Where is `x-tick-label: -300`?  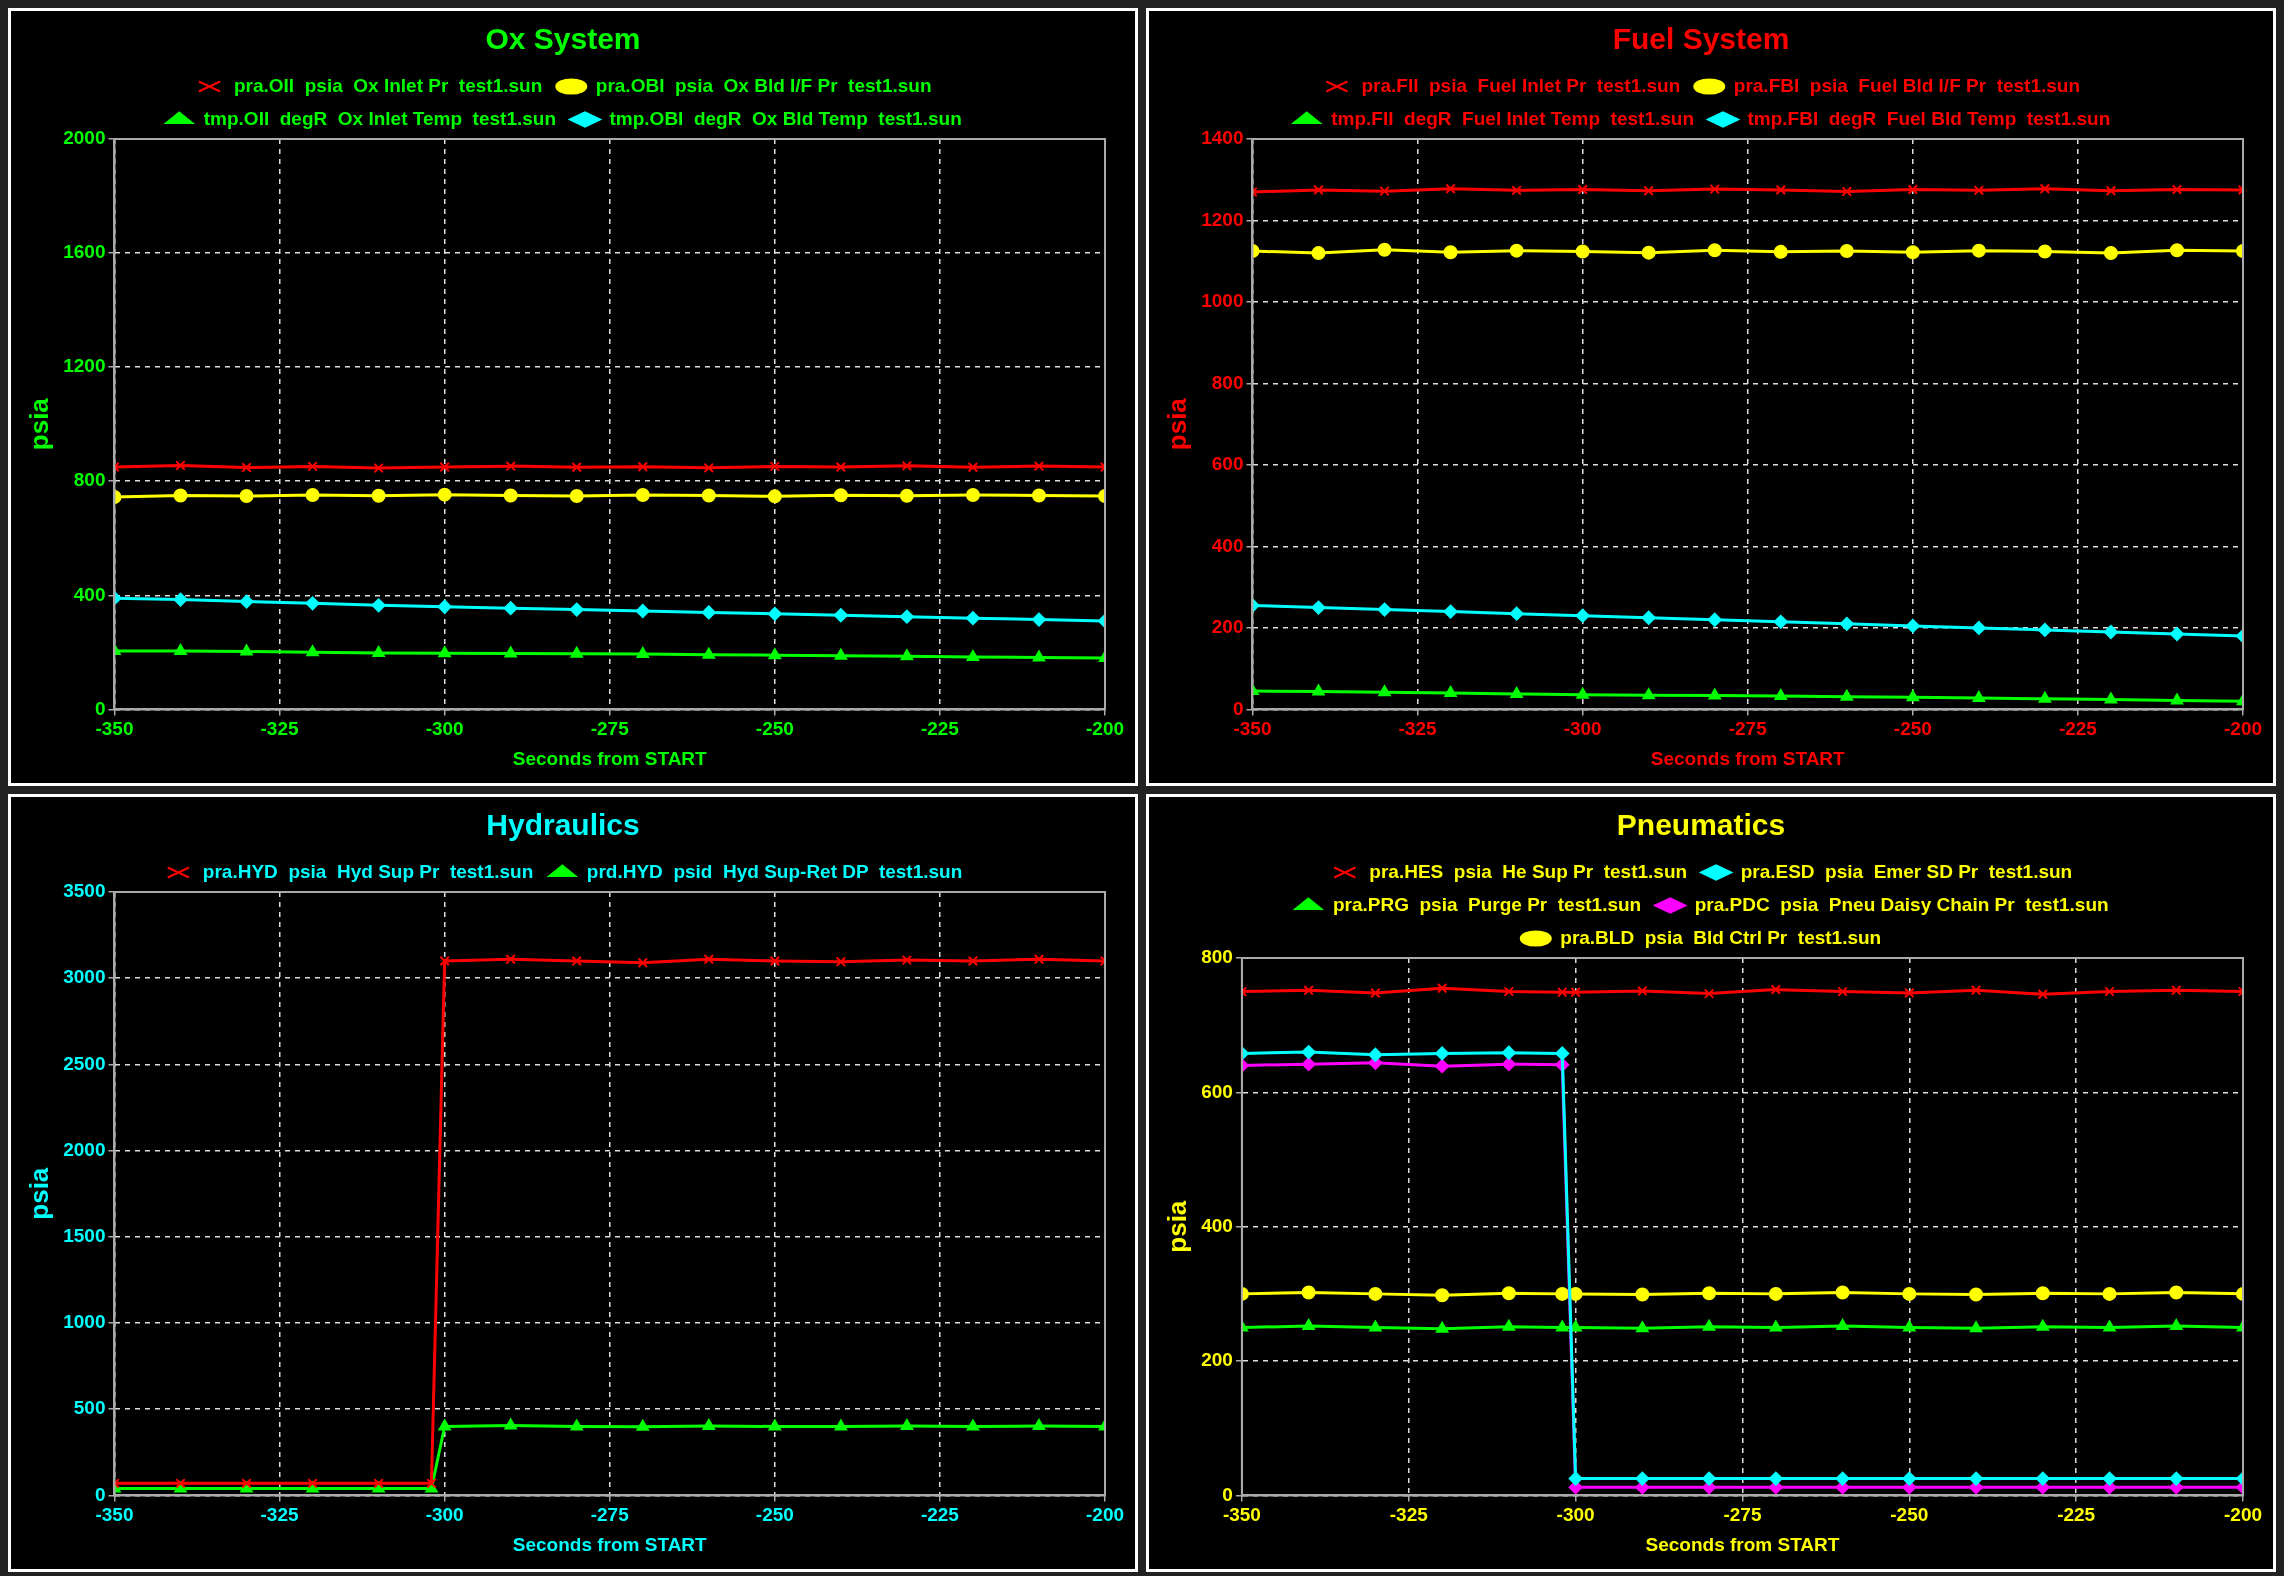 x-tick-label: -300 is located at coordinates (1582, 729).